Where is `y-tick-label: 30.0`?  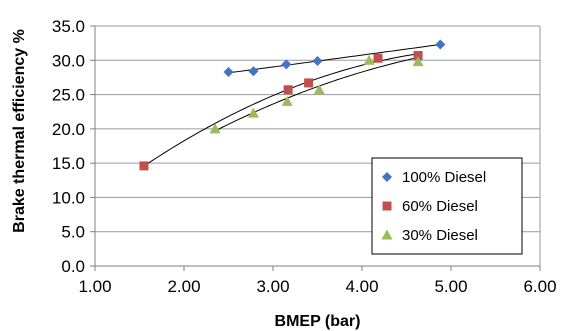 y-tick-label: 30.0 is located at coordinates (68, 60).